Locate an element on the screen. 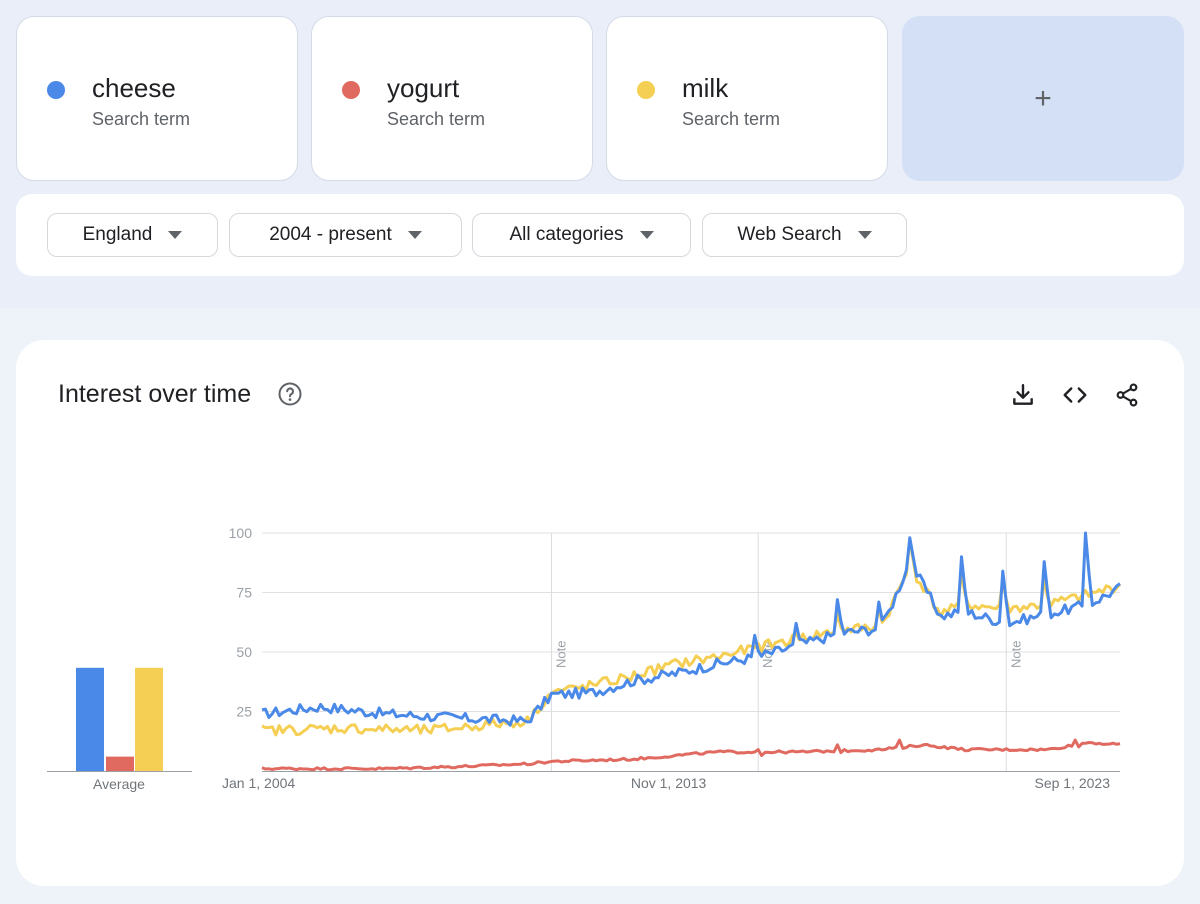 This screenshot has height=904, width=1200. term-name: cheese is located at coordinates (134, 88).